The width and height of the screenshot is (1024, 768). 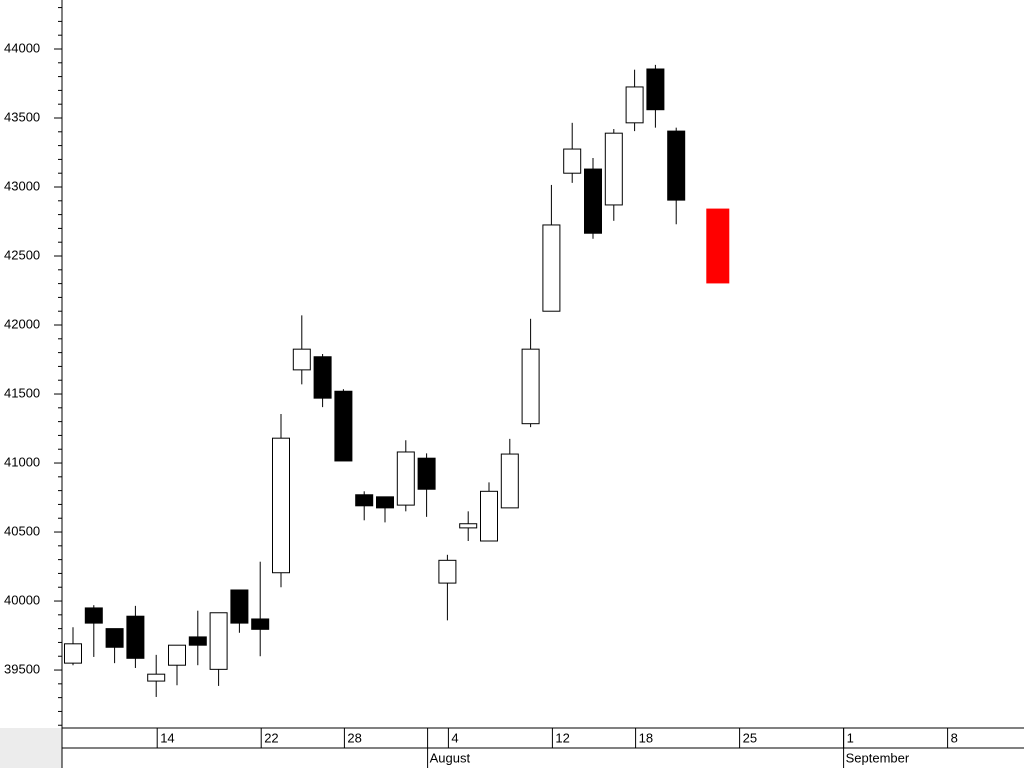 I want to click on axis-corner, so click(x=31, y=748).